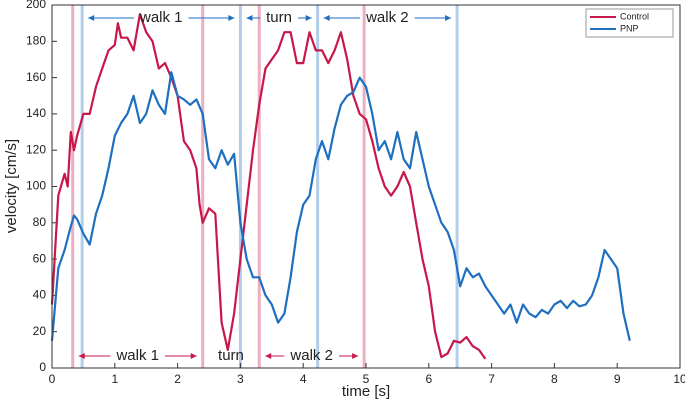  Describe the element at coordinates (36, 113) in the screenshot. I see `y-tick-label: 140` at that location.